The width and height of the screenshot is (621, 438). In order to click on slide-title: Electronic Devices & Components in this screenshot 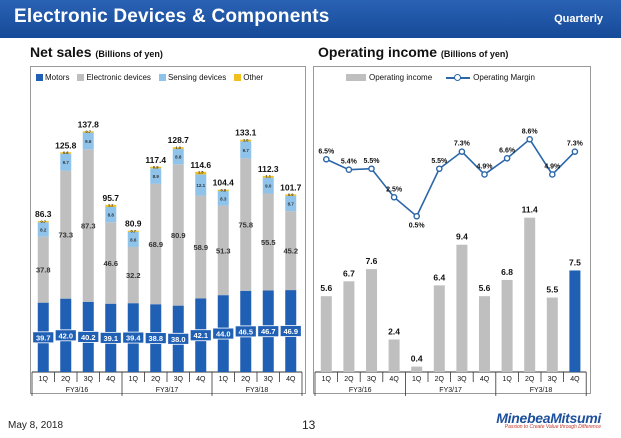, I will do `click(172, 16)`.